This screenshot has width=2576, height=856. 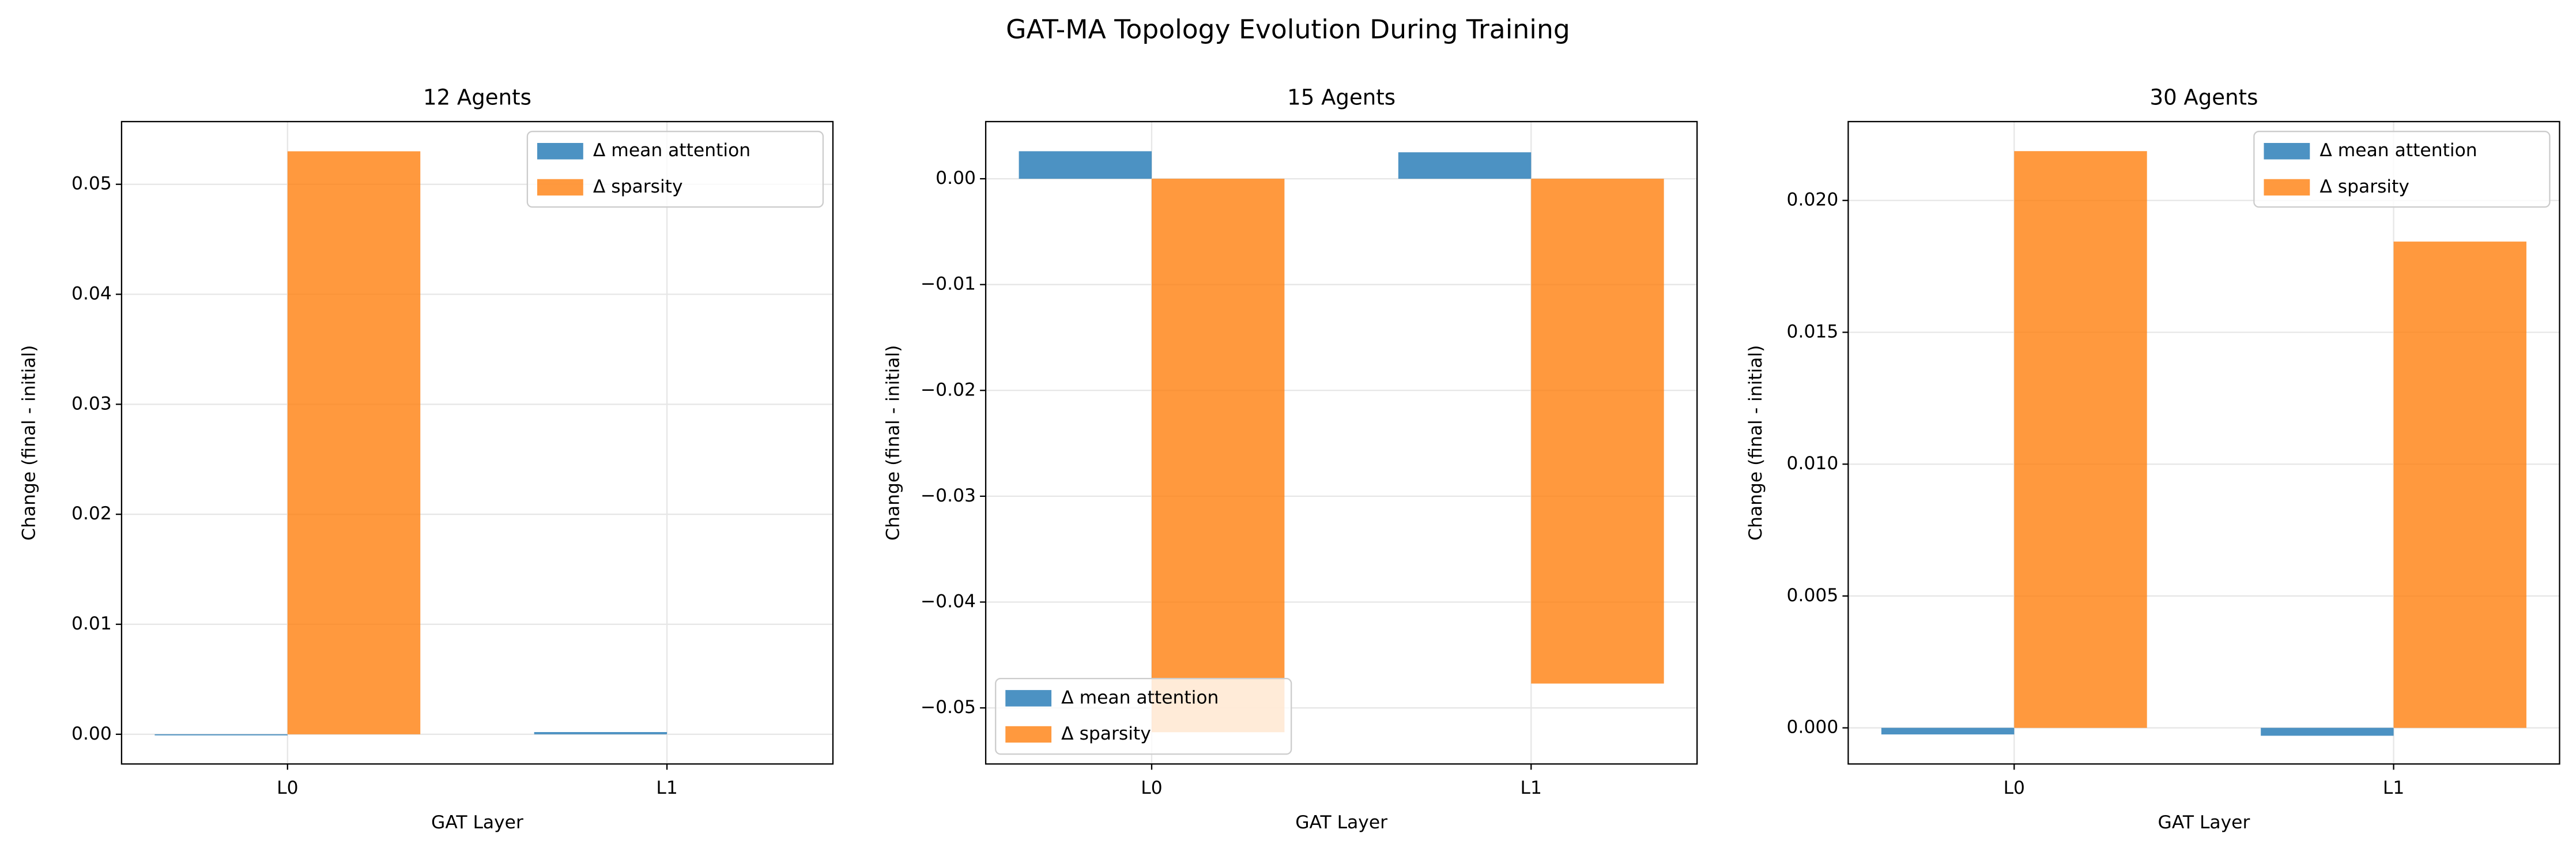 I want to click on y-tick-label: −0.01, so click(x=948, y=284).